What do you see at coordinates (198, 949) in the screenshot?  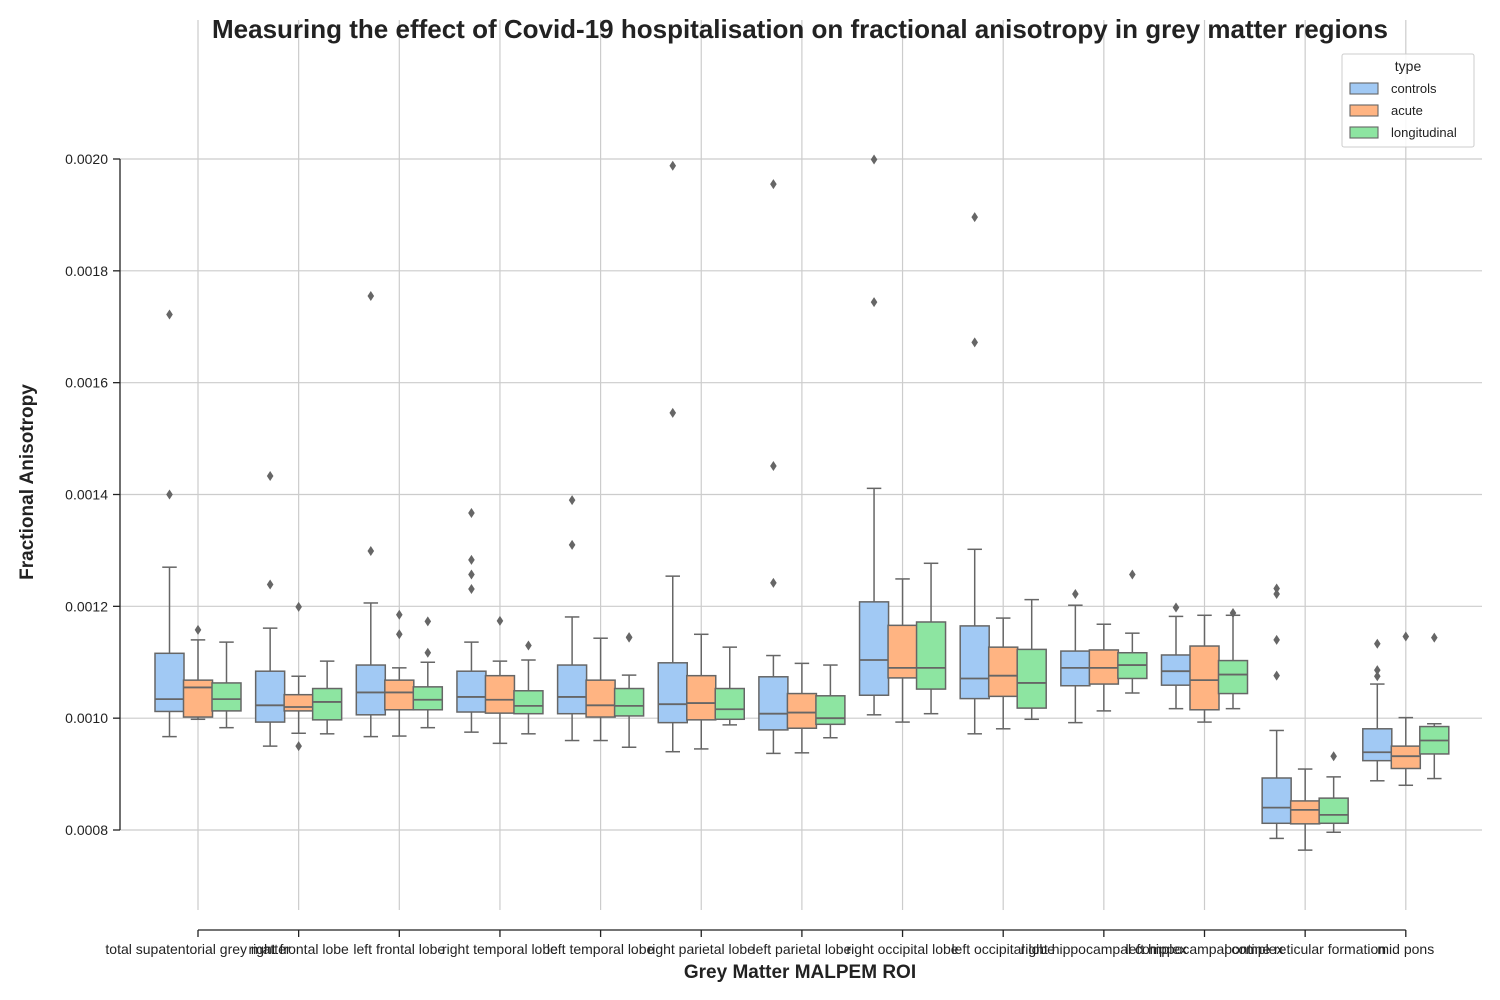 I see `x-tick-label: total supatentorial grey matter` at bounding box center [198, 949].